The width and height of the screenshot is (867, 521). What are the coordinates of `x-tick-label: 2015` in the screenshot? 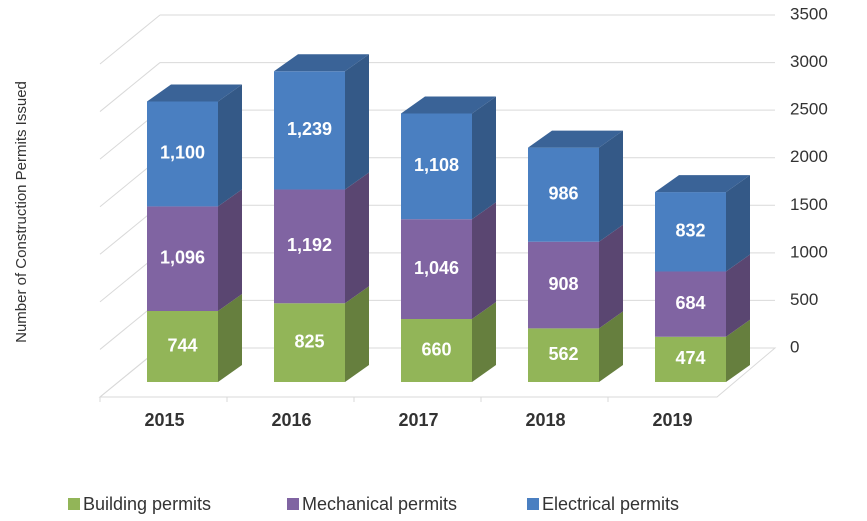 It's located at (164, 420).